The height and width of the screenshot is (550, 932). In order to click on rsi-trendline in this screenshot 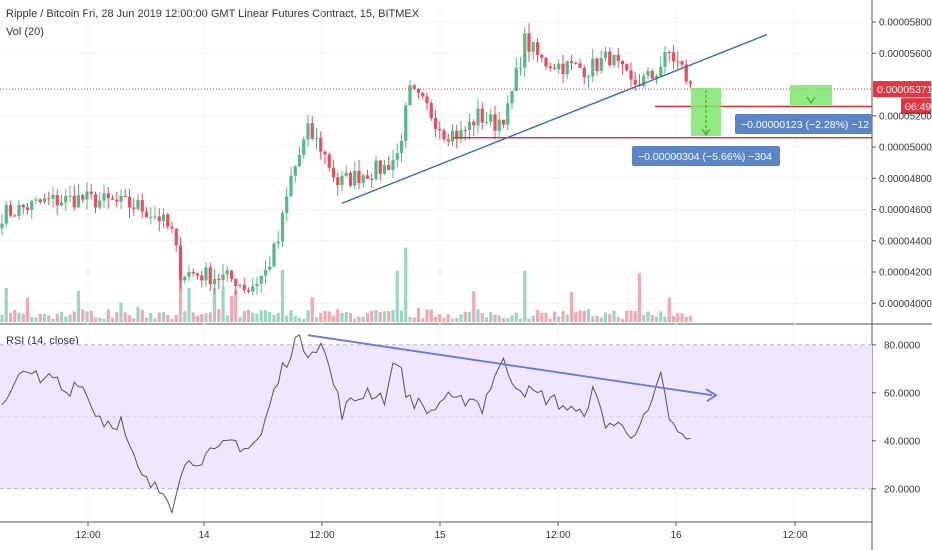, I will do `click(510, 365)`.